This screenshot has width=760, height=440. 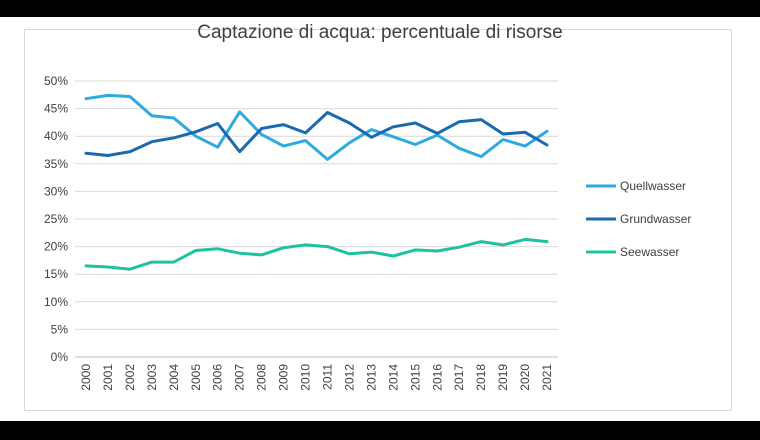 I want to click on y-tick-label: 35%, so click(x=56, y=164).